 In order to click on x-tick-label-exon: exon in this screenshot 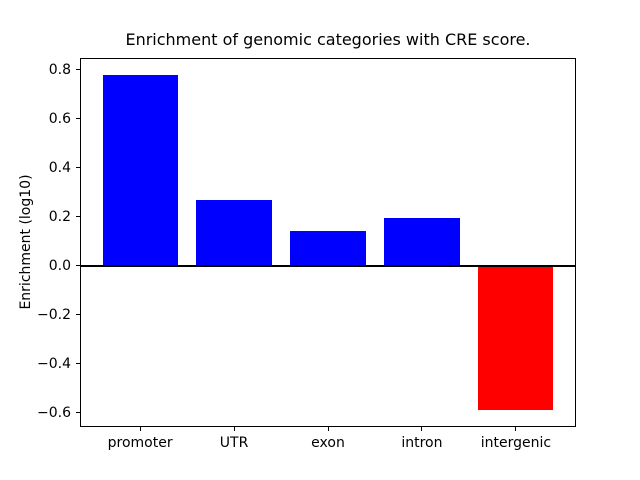, I will do `click(328, 443)`.